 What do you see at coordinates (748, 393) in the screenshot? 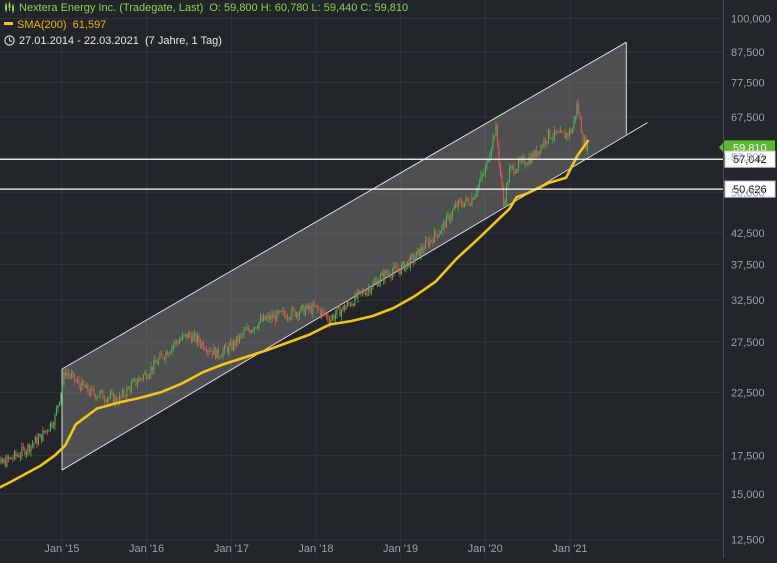
I see `y-tick-label: 22,500` at bounding box center [748, 393].